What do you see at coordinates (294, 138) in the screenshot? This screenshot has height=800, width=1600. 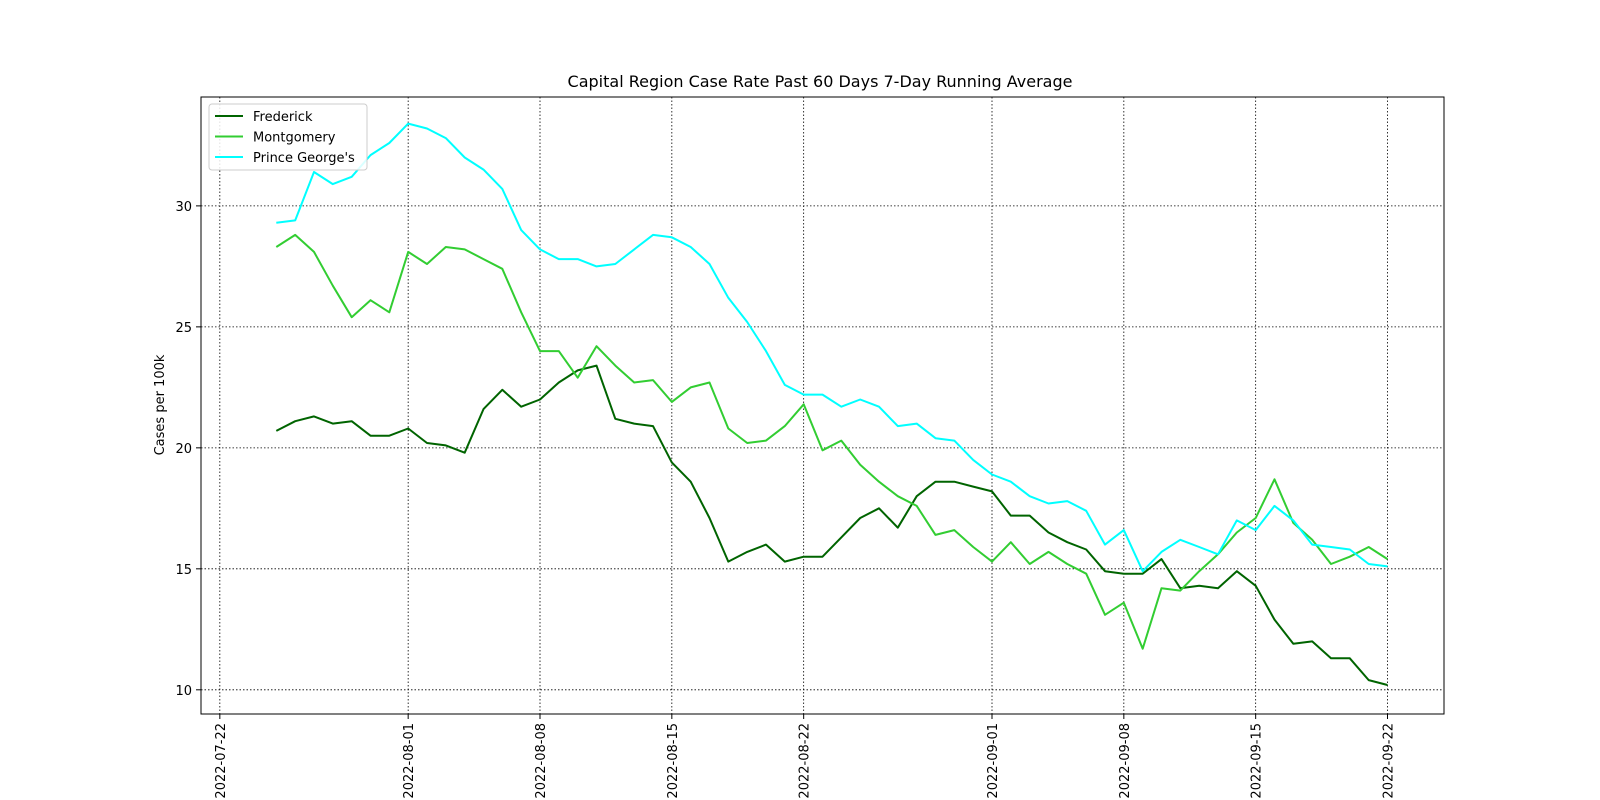 I see `legend-label: Montgomery` at bounding box center [294, 138].